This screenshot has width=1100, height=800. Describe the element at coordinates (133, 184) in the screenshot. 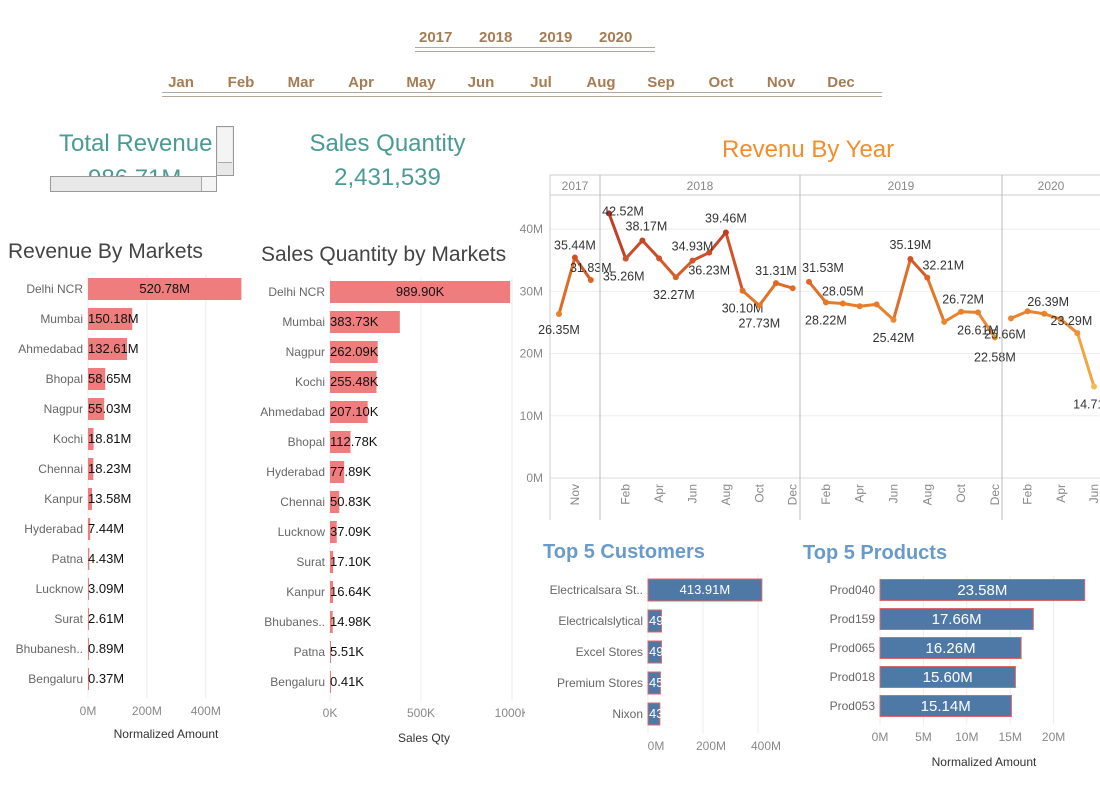

I see `horizontal-scrollbar` at that location.